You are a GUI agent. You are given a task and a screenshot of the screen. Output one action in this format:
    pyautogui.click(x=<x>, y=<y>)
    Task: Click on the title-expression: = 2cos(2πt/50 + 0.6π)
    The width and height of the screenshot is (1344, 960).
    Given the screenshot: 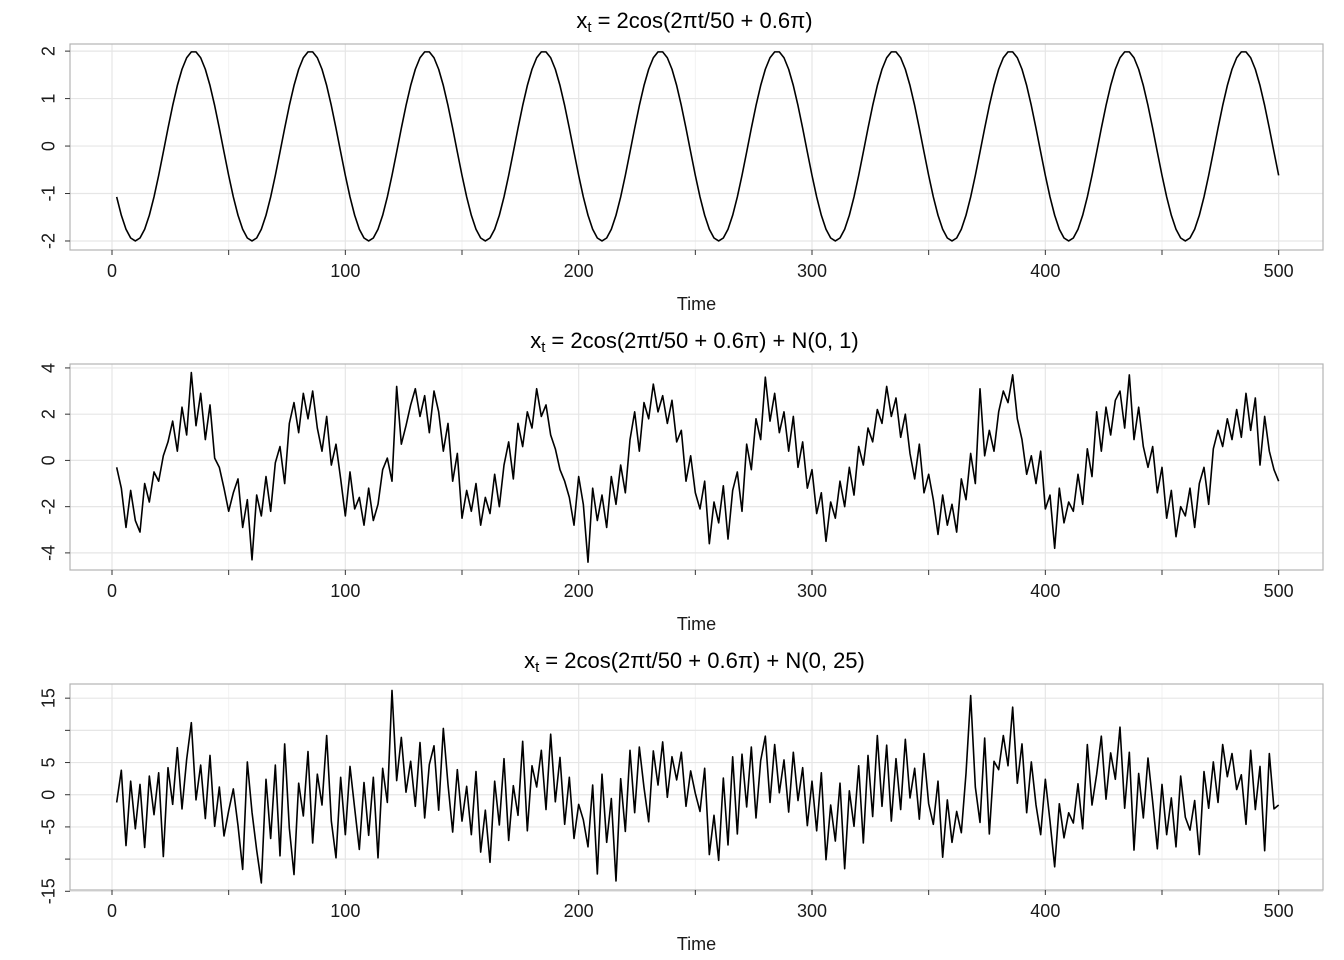 What is the action you would take?
    pyautogui.click(x=705, y=20)
    